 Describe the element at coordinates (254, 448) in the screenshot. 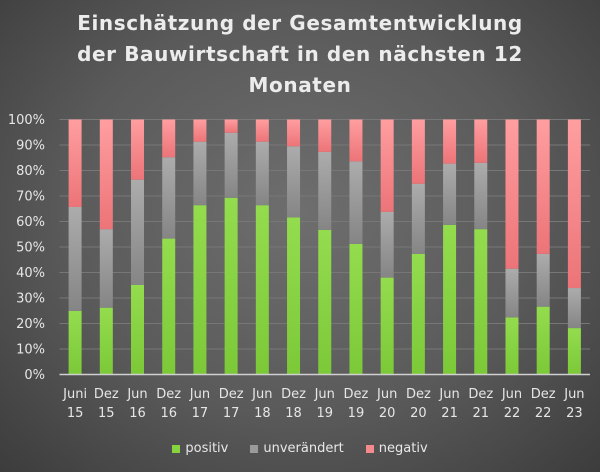

I see `legend-swatch` at that location.